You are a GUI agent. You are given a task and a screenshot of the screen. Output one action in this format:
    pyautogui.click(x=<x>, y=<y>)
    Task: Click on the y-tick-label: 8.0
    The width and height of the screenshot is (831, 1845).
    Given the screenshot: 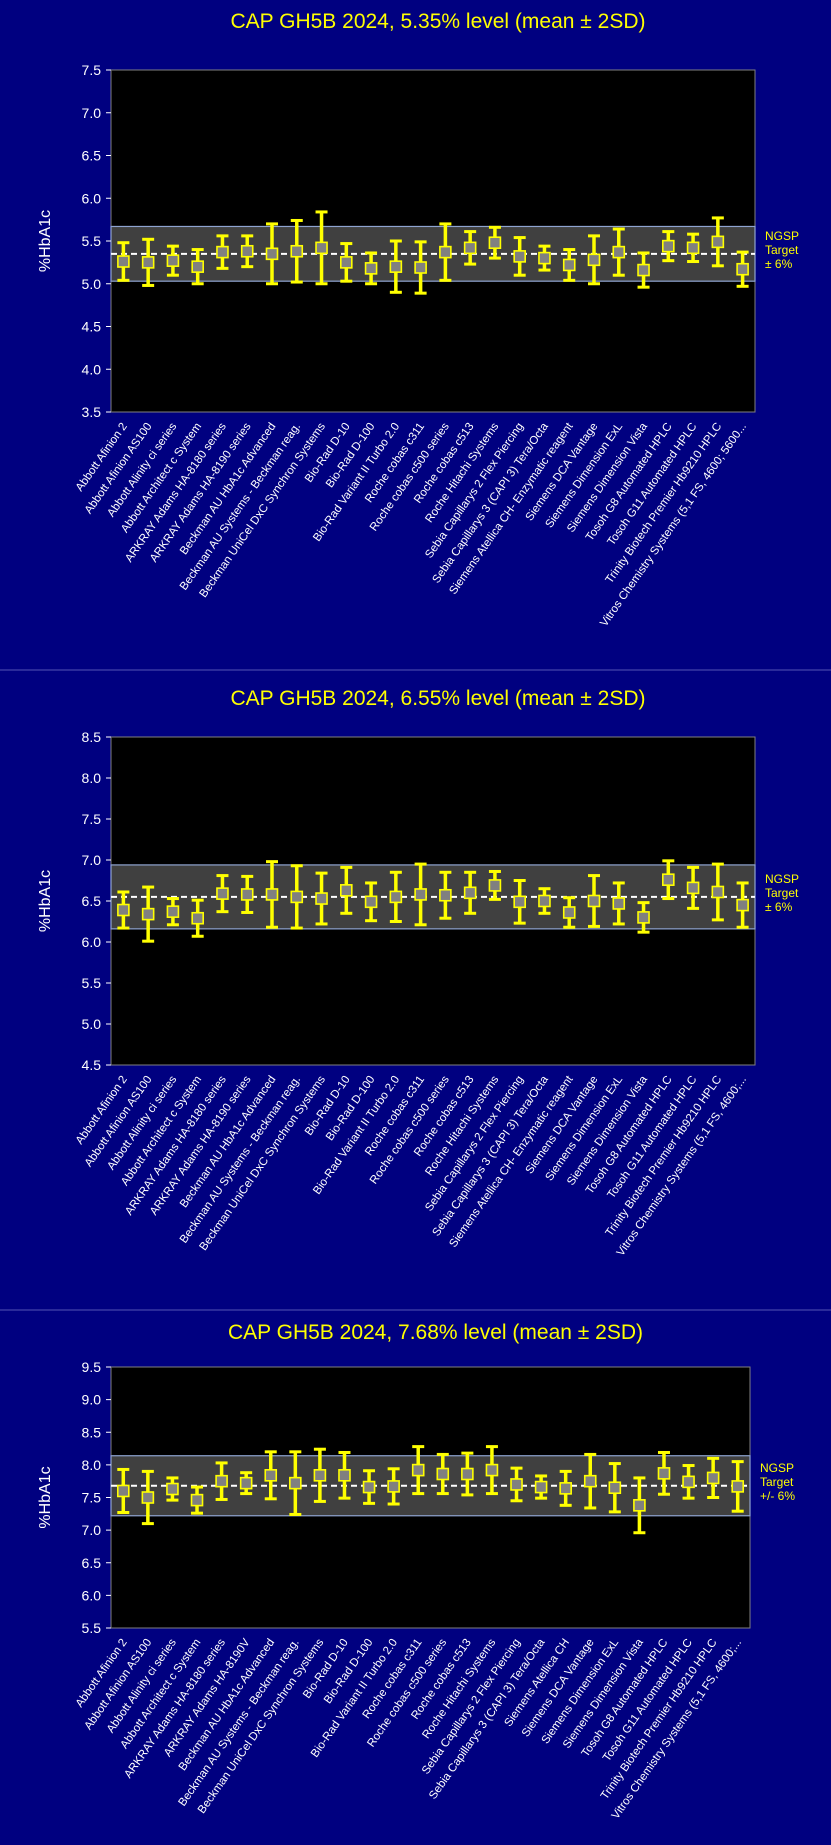 What is the action you would take?
    pyautogui.click(x=92, y=778)
    